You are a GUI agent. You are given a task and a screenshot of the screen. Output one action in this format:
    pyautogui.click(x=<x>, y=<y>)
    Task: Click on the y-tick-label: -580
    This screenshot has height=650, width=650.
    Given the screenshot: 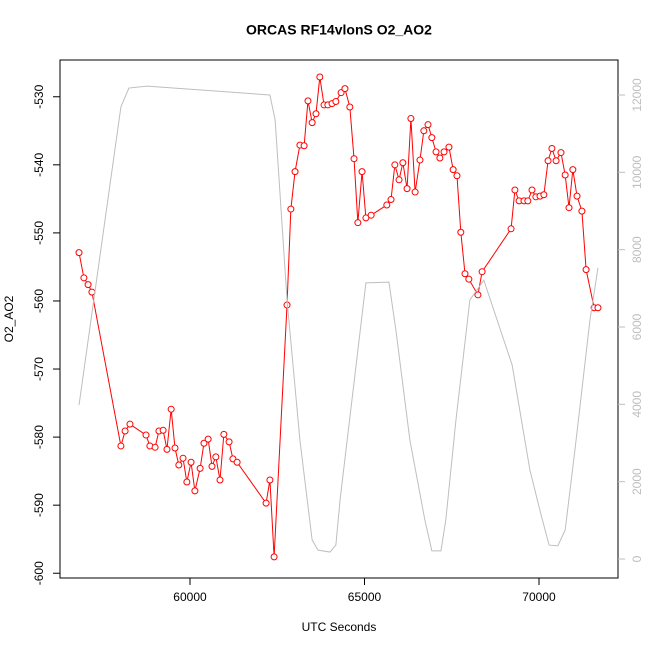 What is the action you would take?
    pyautogui.click(x=39, y=437)
    